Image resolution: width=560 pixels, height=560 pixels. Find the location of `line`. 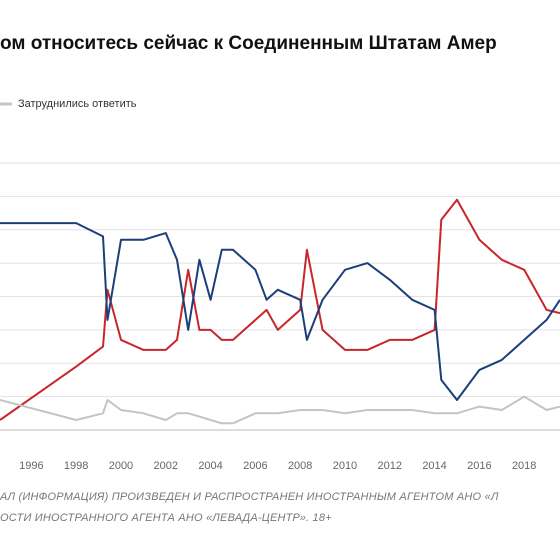

line is located at coordinates (280, 410).